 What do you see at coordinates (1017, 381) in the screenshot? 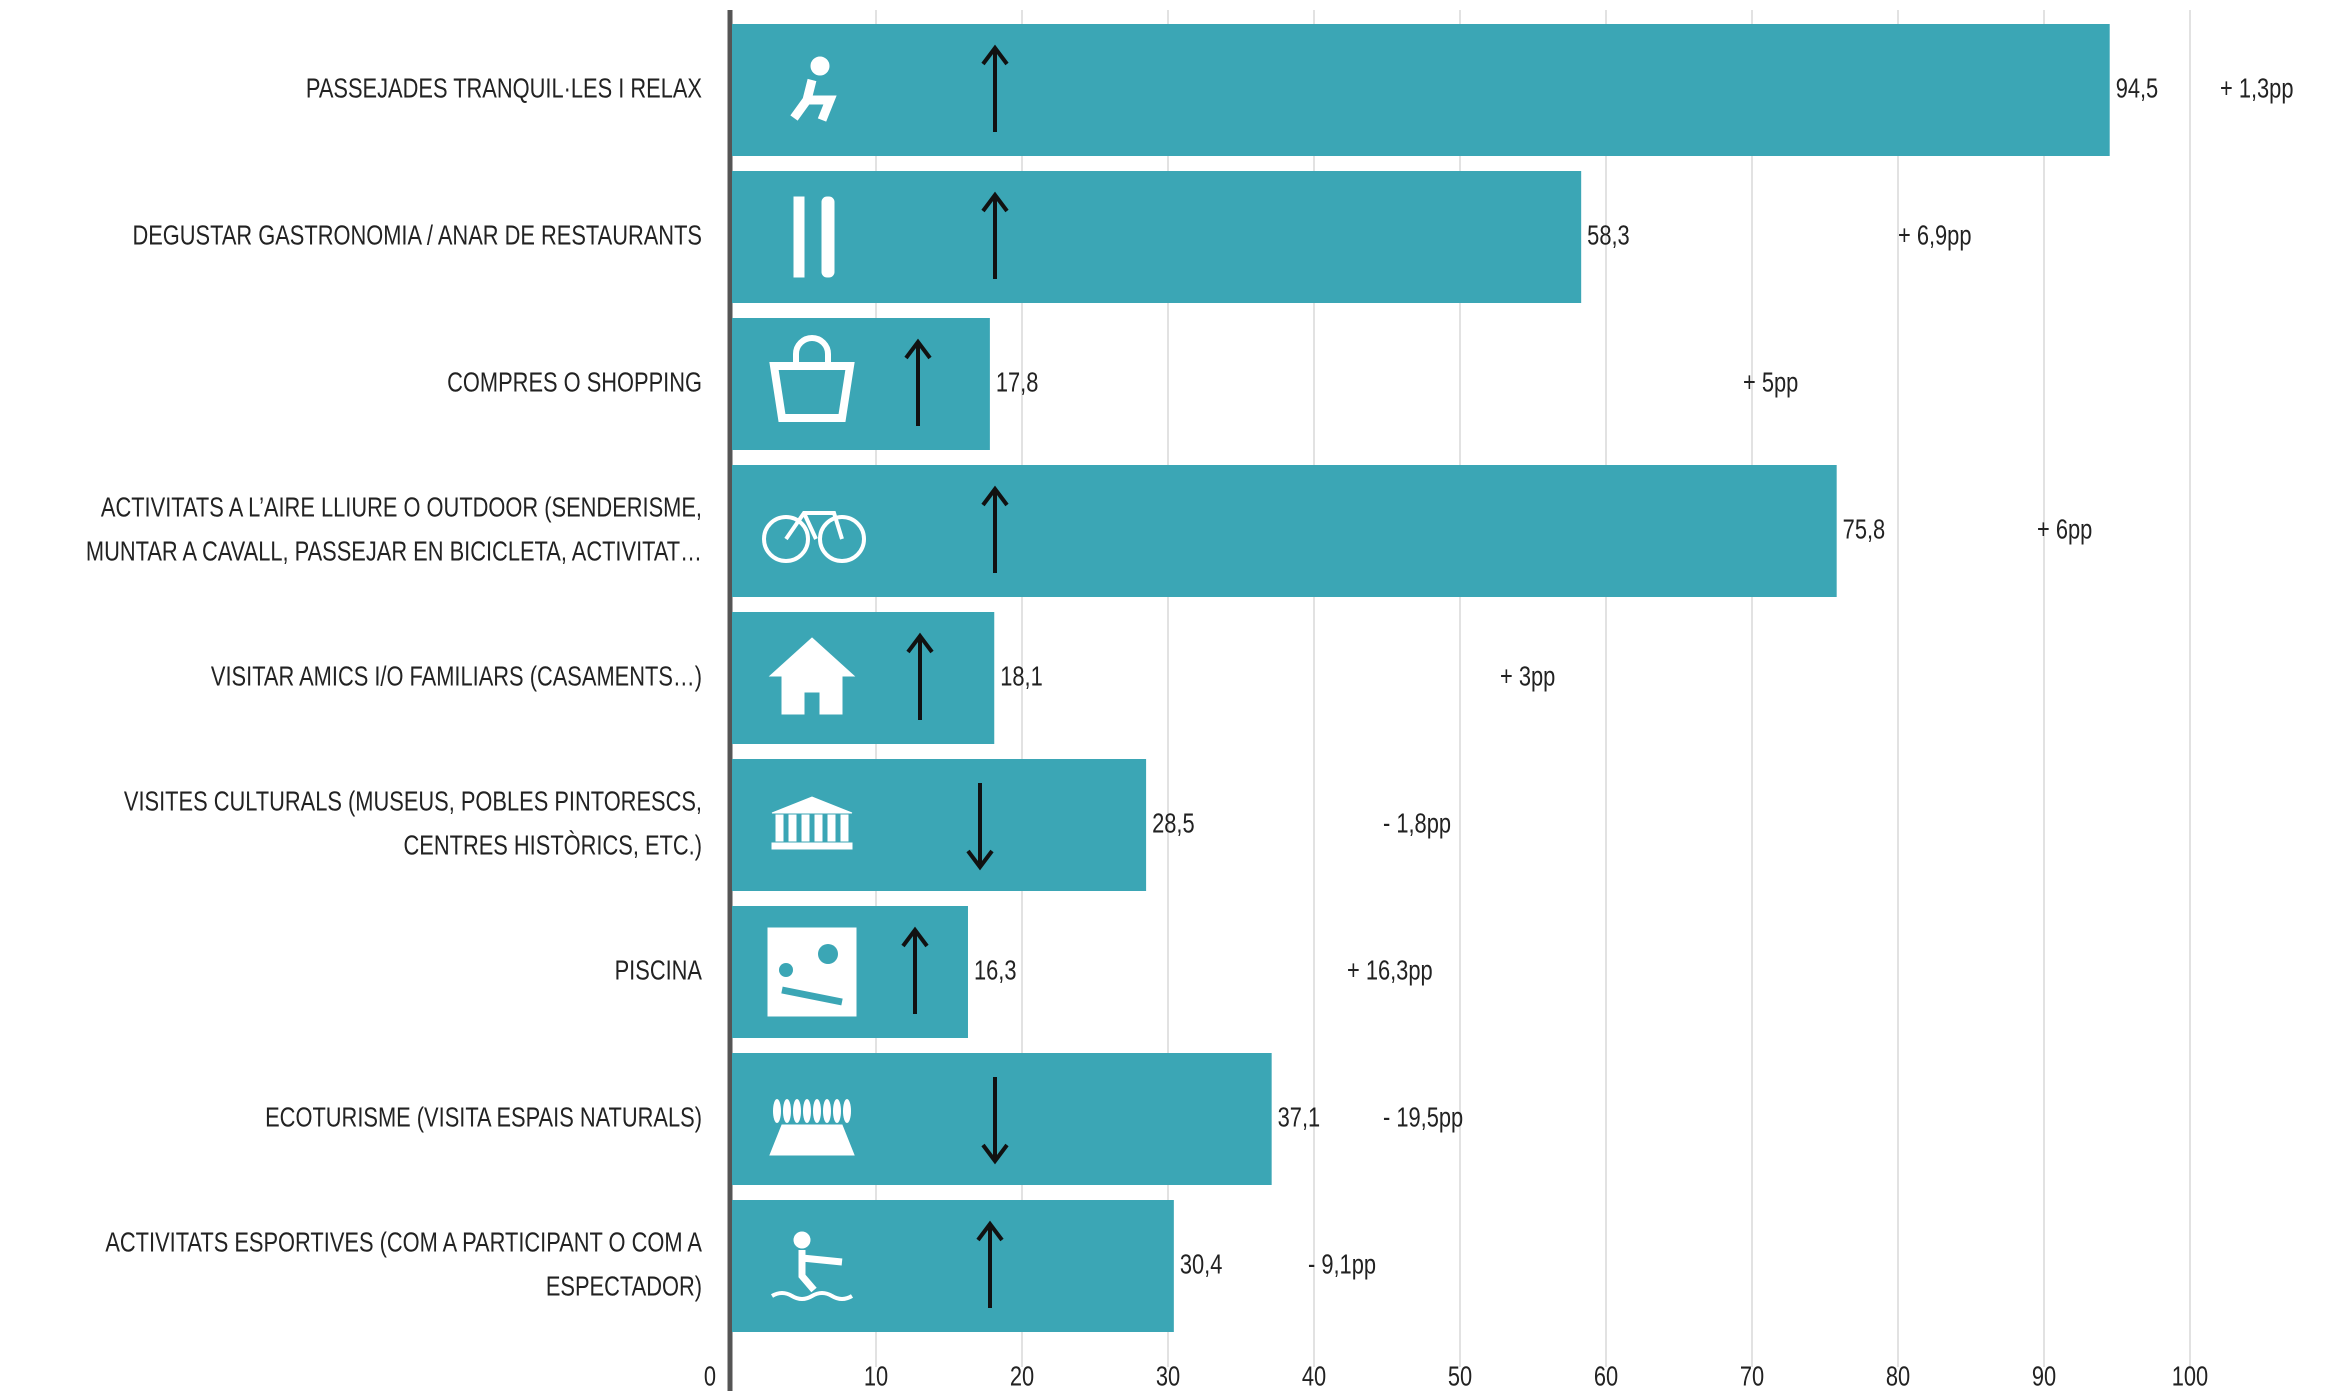
I see `value-label: 17,8` at bounding box center [1017, 381].